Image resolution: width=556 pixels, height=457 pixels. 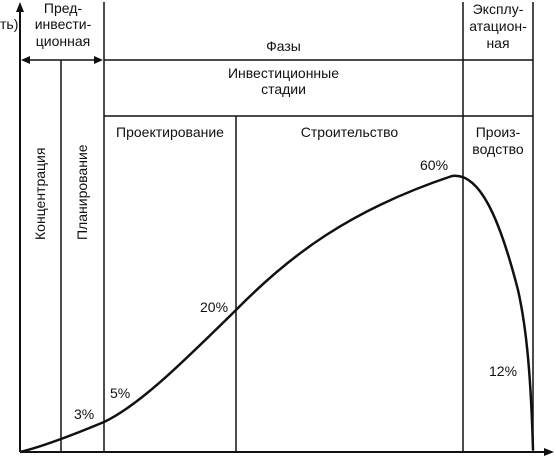 What do you see at coordinates (283, 46) in the screenshot?
I see `phases-title: Фазы` at bounding box center [283, 46].